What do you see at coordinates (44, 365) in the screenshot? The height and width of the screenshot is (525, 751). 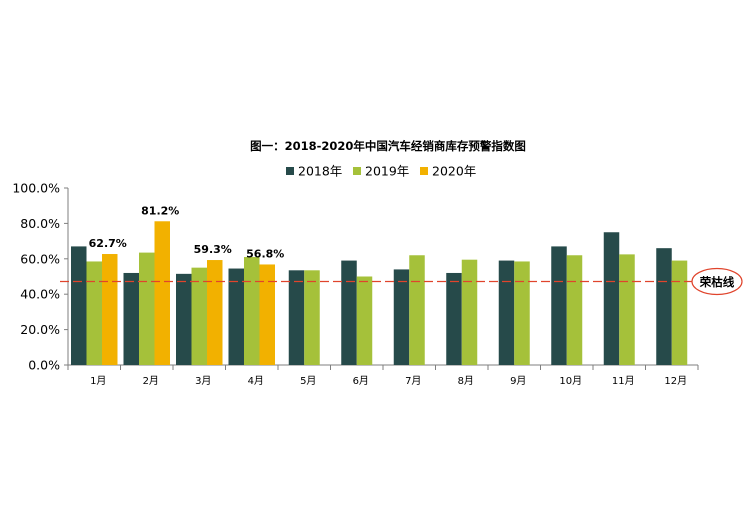 I see `y-tick-label: 0.0%` at bounding box center [44, 365].